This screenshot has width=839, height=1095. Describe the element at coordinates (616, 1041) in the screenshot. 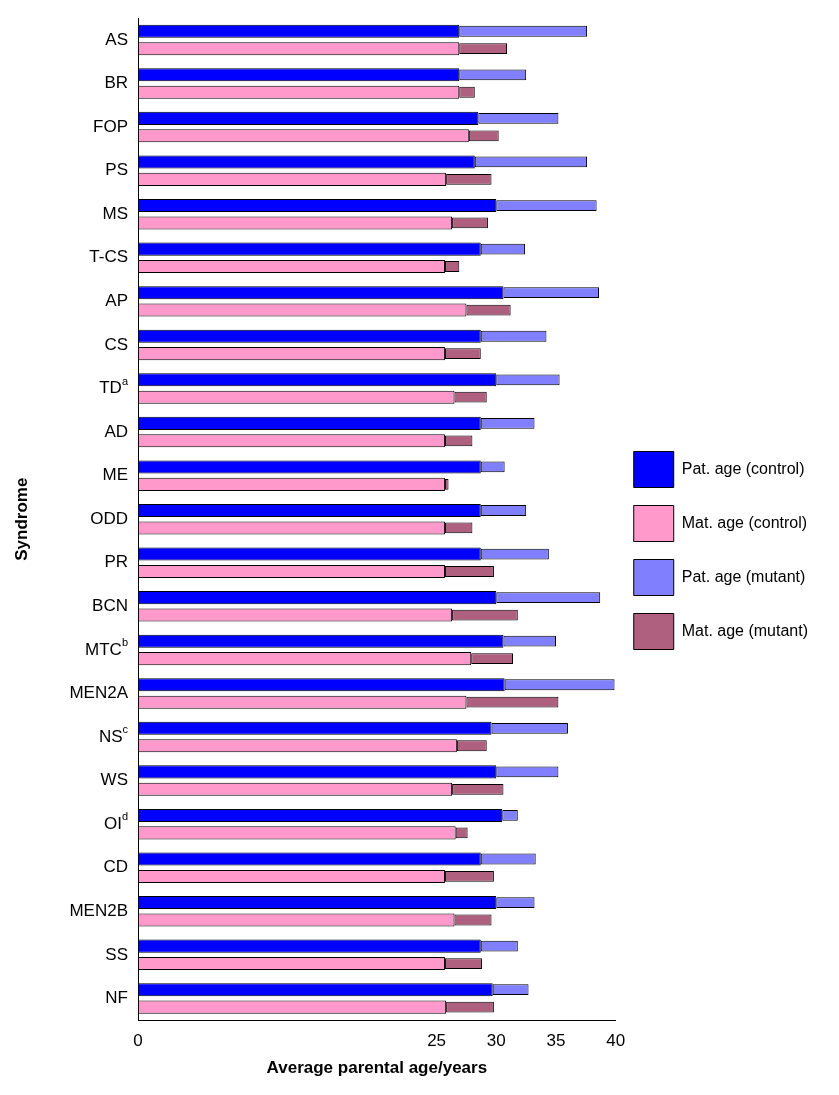

I see `x-tick-label: 40` at that location.